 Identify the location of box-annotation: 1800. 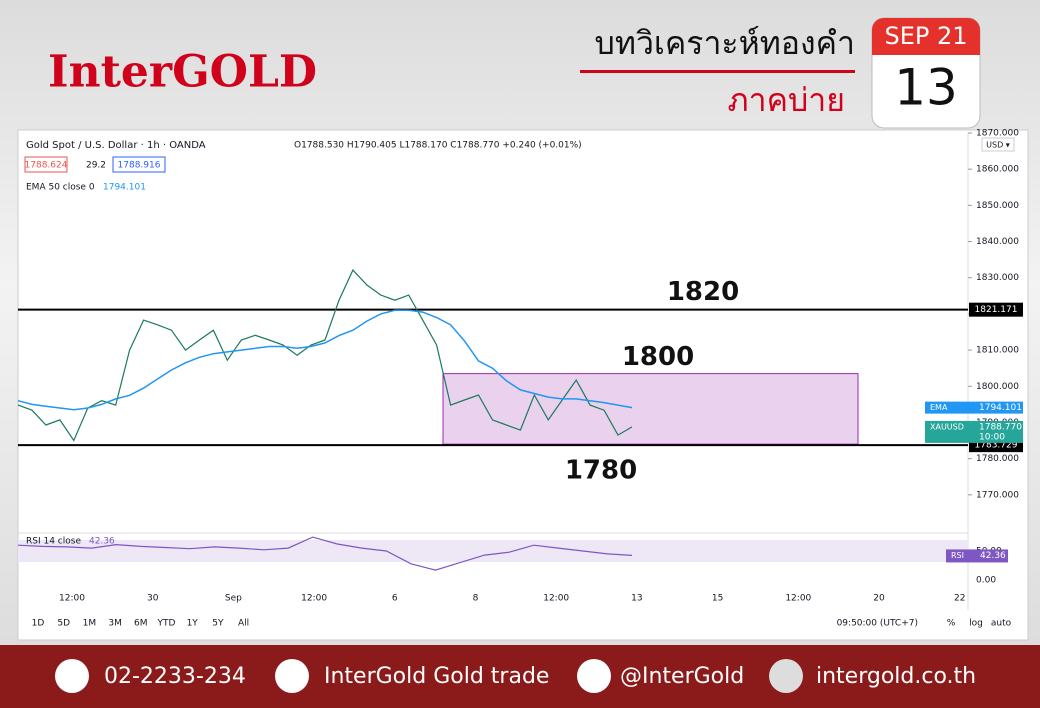
(658, 357).